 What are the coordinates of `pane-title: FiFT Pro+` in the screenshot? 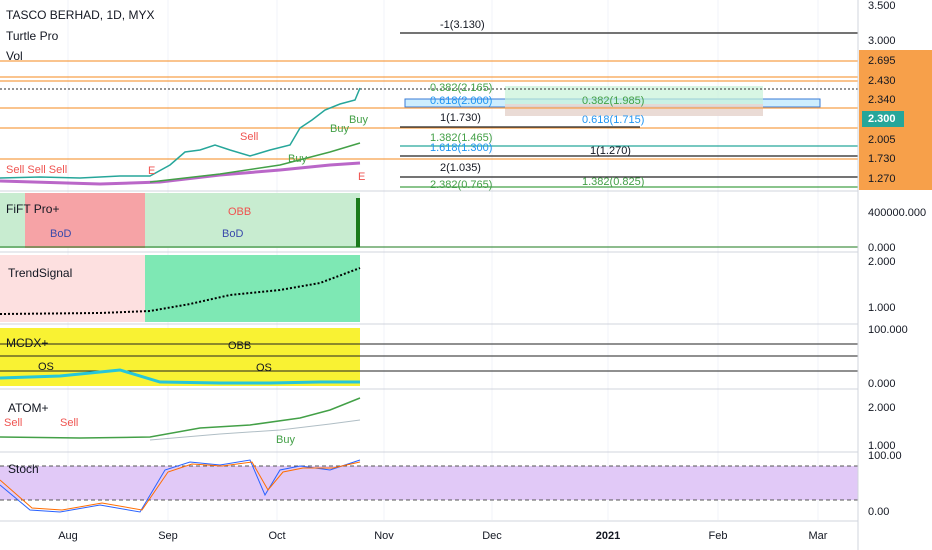 It's located at (32, 209).